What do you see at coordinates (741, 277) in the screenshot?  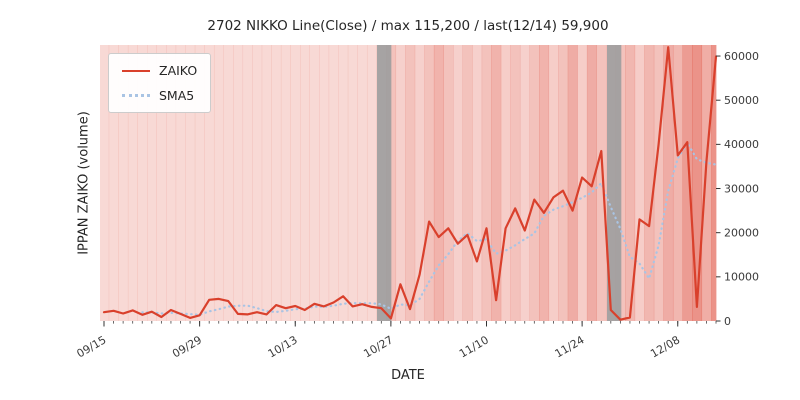 I see `y-tick-label: 10000` at bounding box center [741, 277].